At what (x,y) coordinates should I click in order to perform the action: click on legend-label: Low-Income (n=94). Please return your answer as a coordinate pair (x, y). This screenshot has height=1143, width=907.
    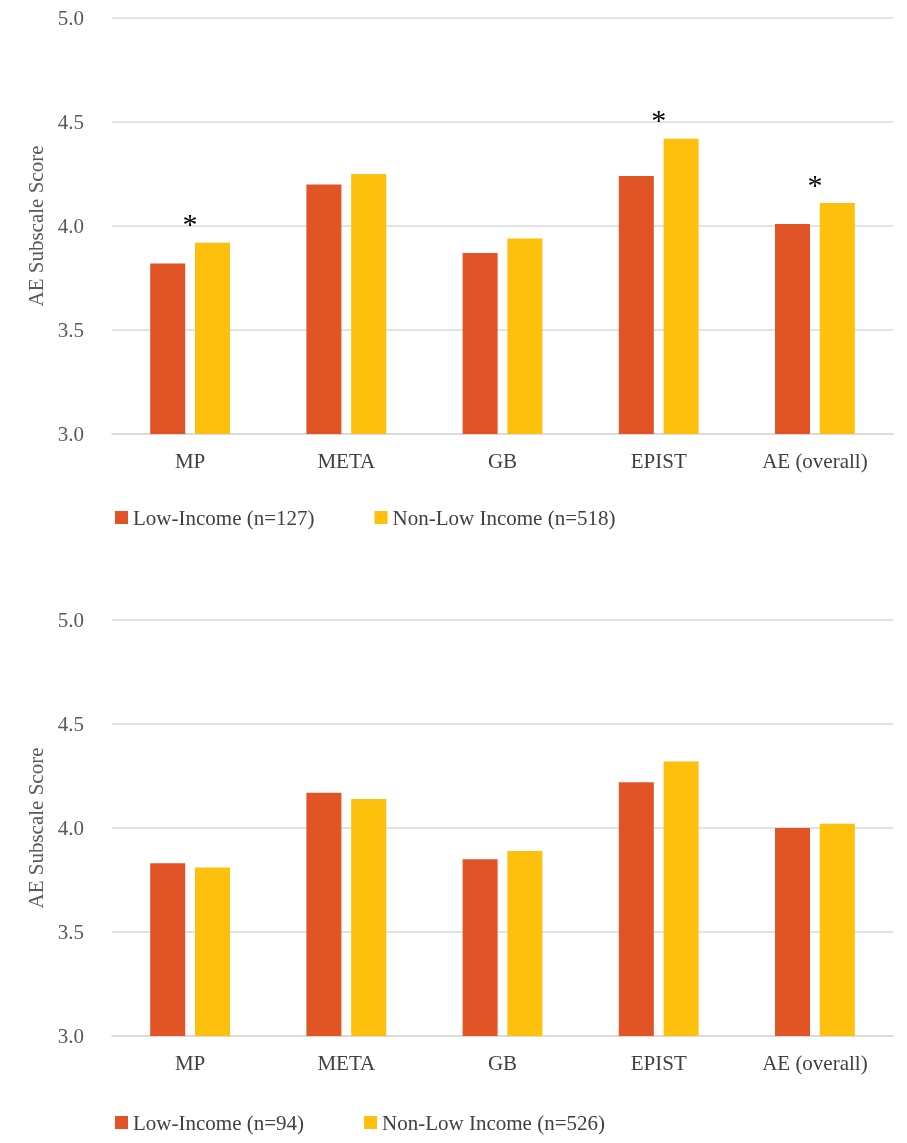
    Looking at the image, I should click on (219, 1122).